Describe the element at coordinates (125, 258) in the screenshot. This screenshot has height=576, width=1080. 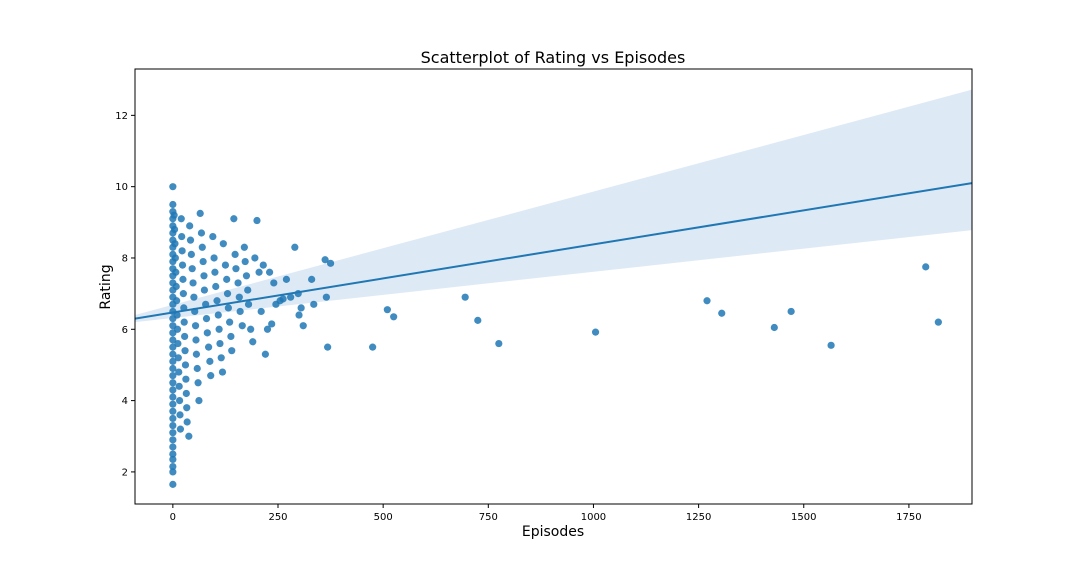
I see `y-tick-label: 8` at that location.